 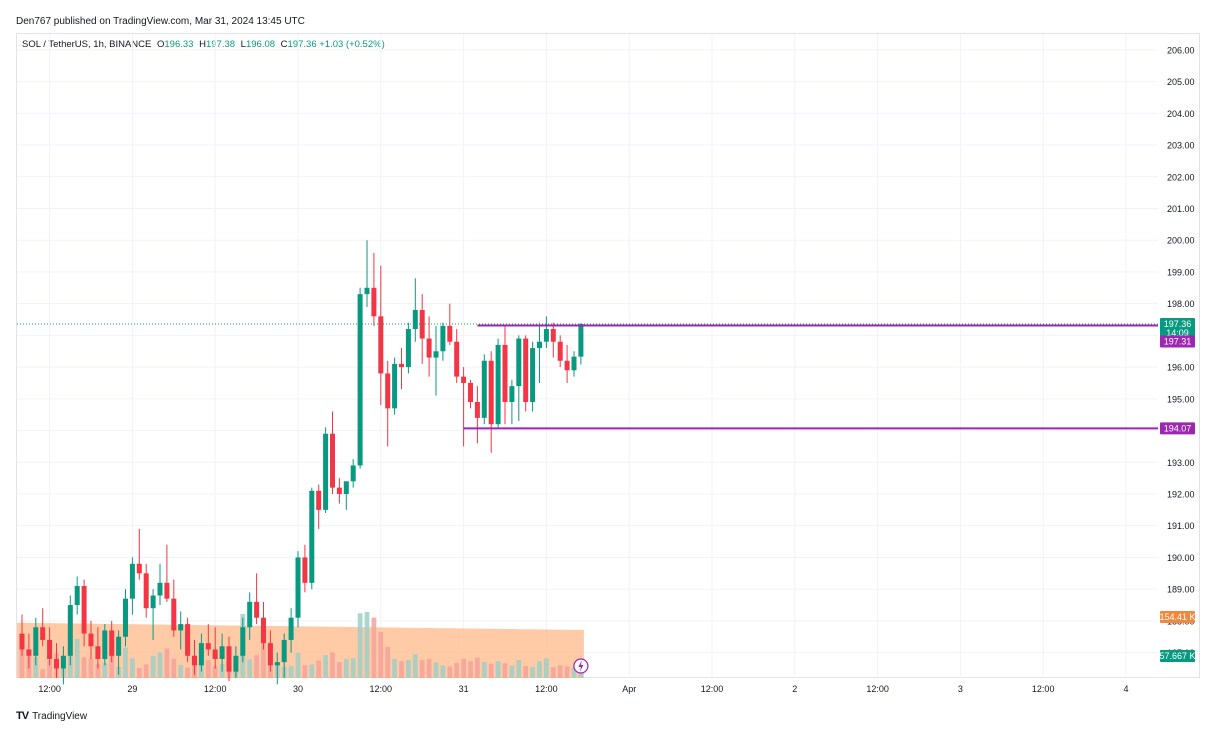 What do you see at coordinates (302, 44) in the screenshot?
I see `legend-close: 197.36` at bounding box center [302, 44].